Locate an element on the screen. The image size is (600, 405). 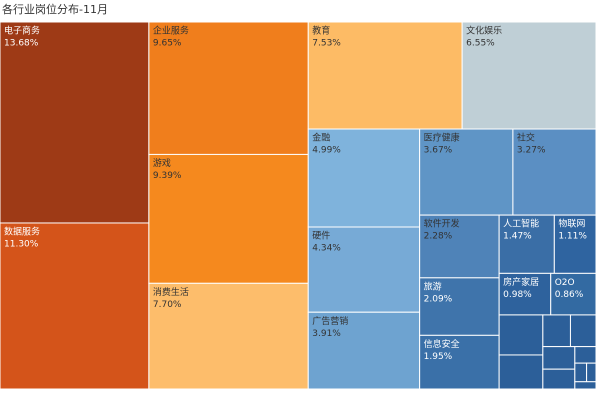
cell-label: 电子商务 is located at coordinates (22, 31).